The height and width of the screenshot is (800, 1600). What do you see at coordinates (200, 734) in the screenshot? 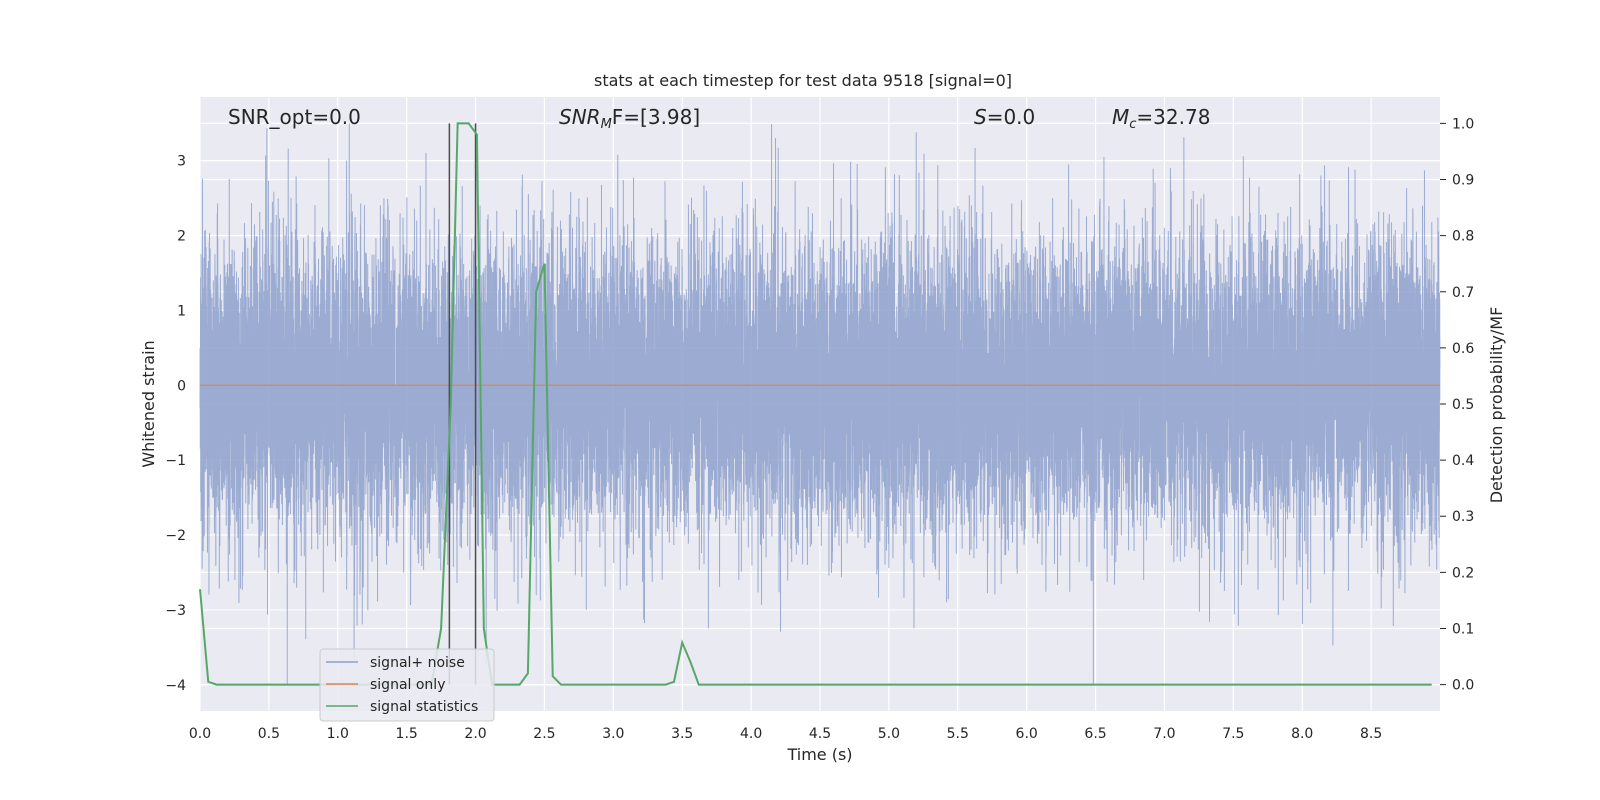
I see `x-tick-label: 0.0` at bounding box center [200, 734].